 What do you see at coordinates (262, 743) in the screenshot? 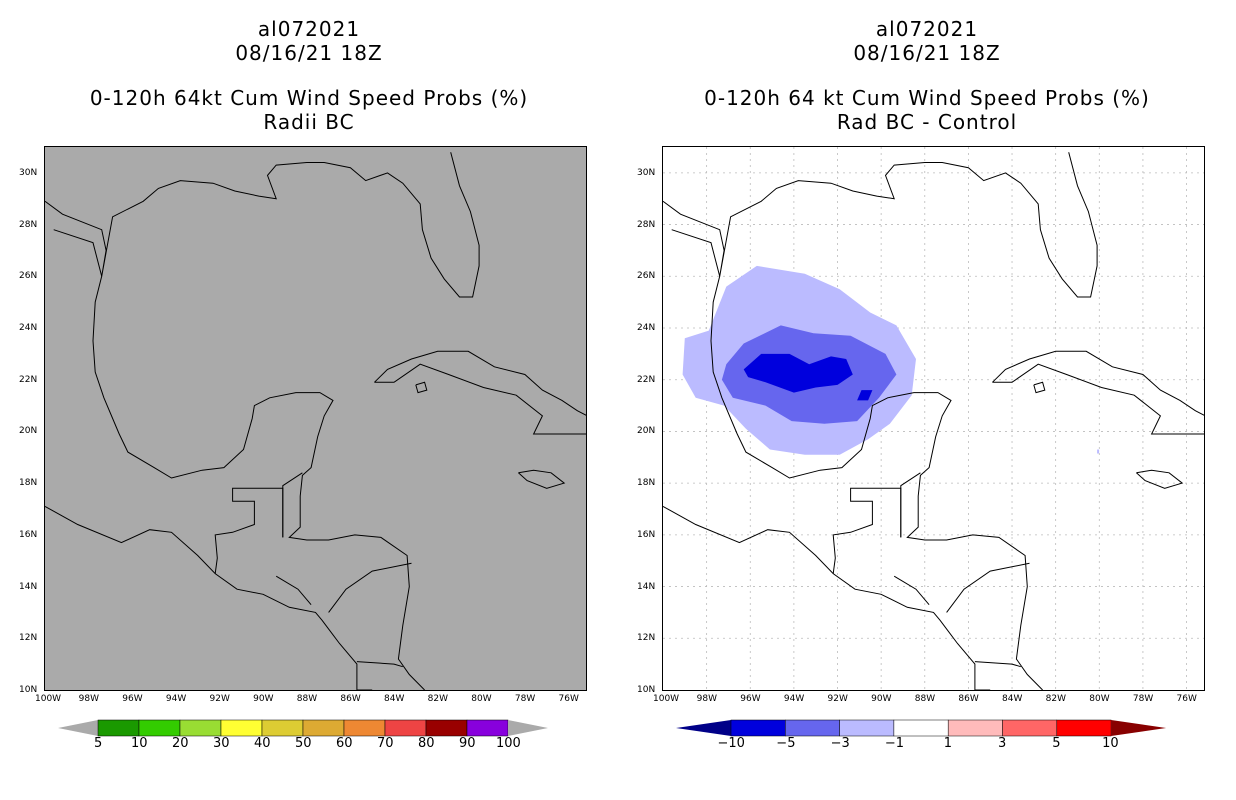
I see `colorbar-label: 40` at bounding box center [262, 743].